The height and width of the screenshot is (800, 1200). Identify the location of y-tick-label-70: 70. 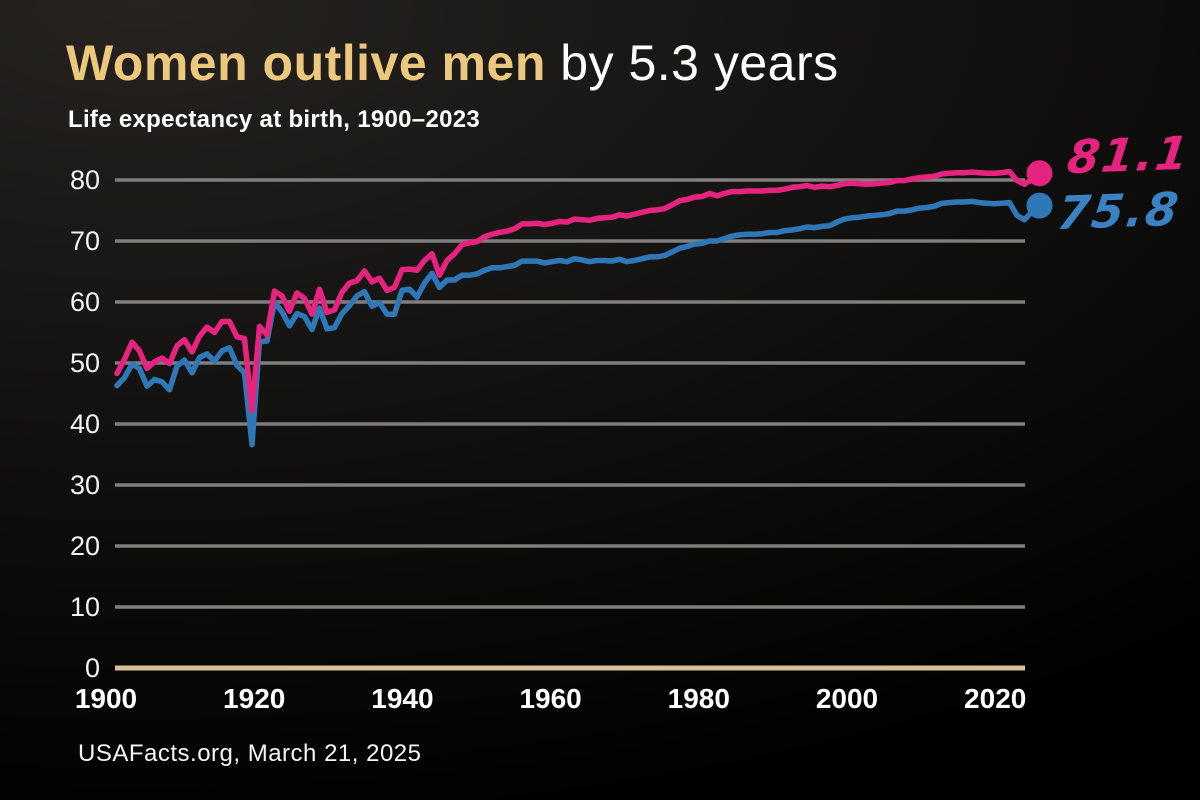
(85, 241).